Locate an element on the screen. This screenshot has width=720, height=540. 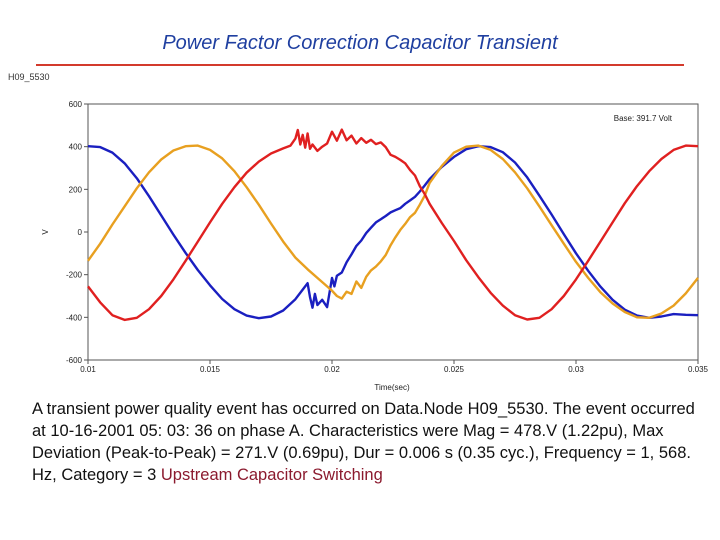
x-tick-label: 0.025 is located at coordinates (454, 369).